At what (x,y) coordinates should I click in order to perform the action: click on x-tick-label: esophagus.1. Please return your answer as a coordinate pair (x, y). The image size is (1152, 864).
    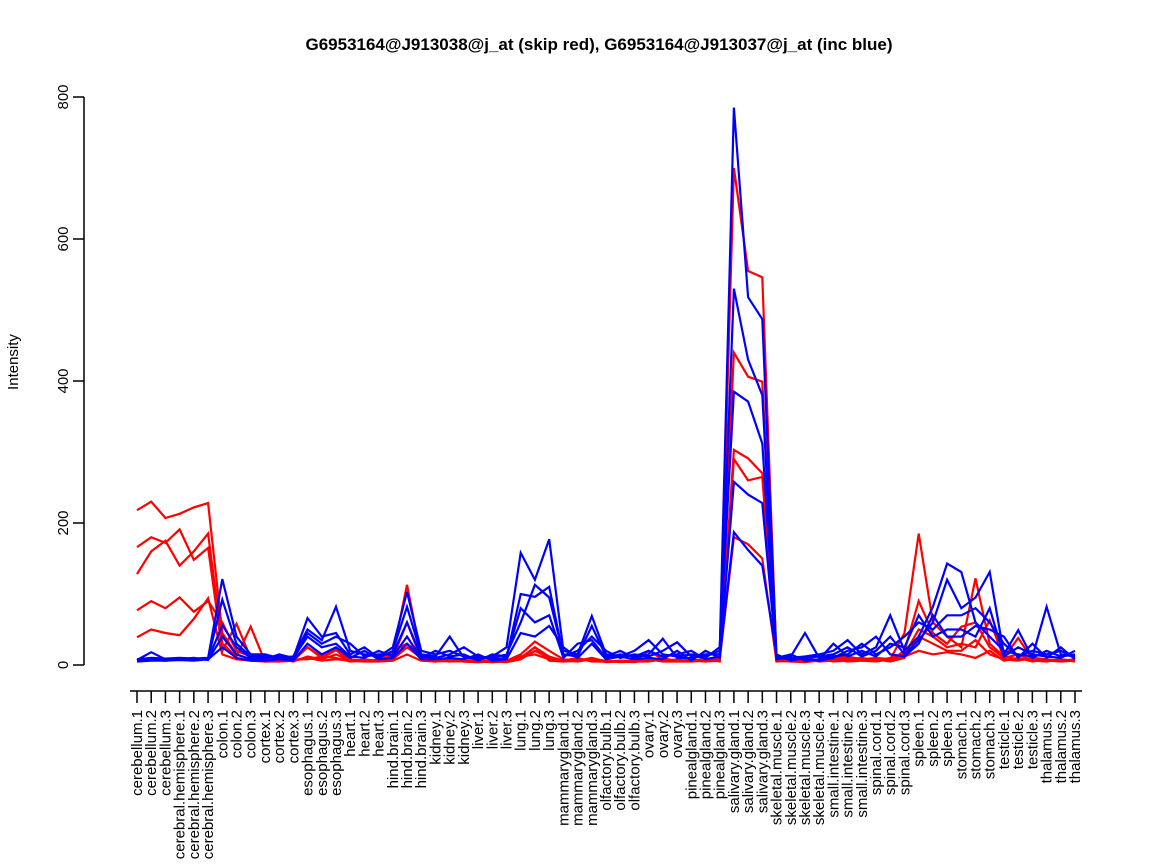
    Looking at the image, I should click on (308, 753).